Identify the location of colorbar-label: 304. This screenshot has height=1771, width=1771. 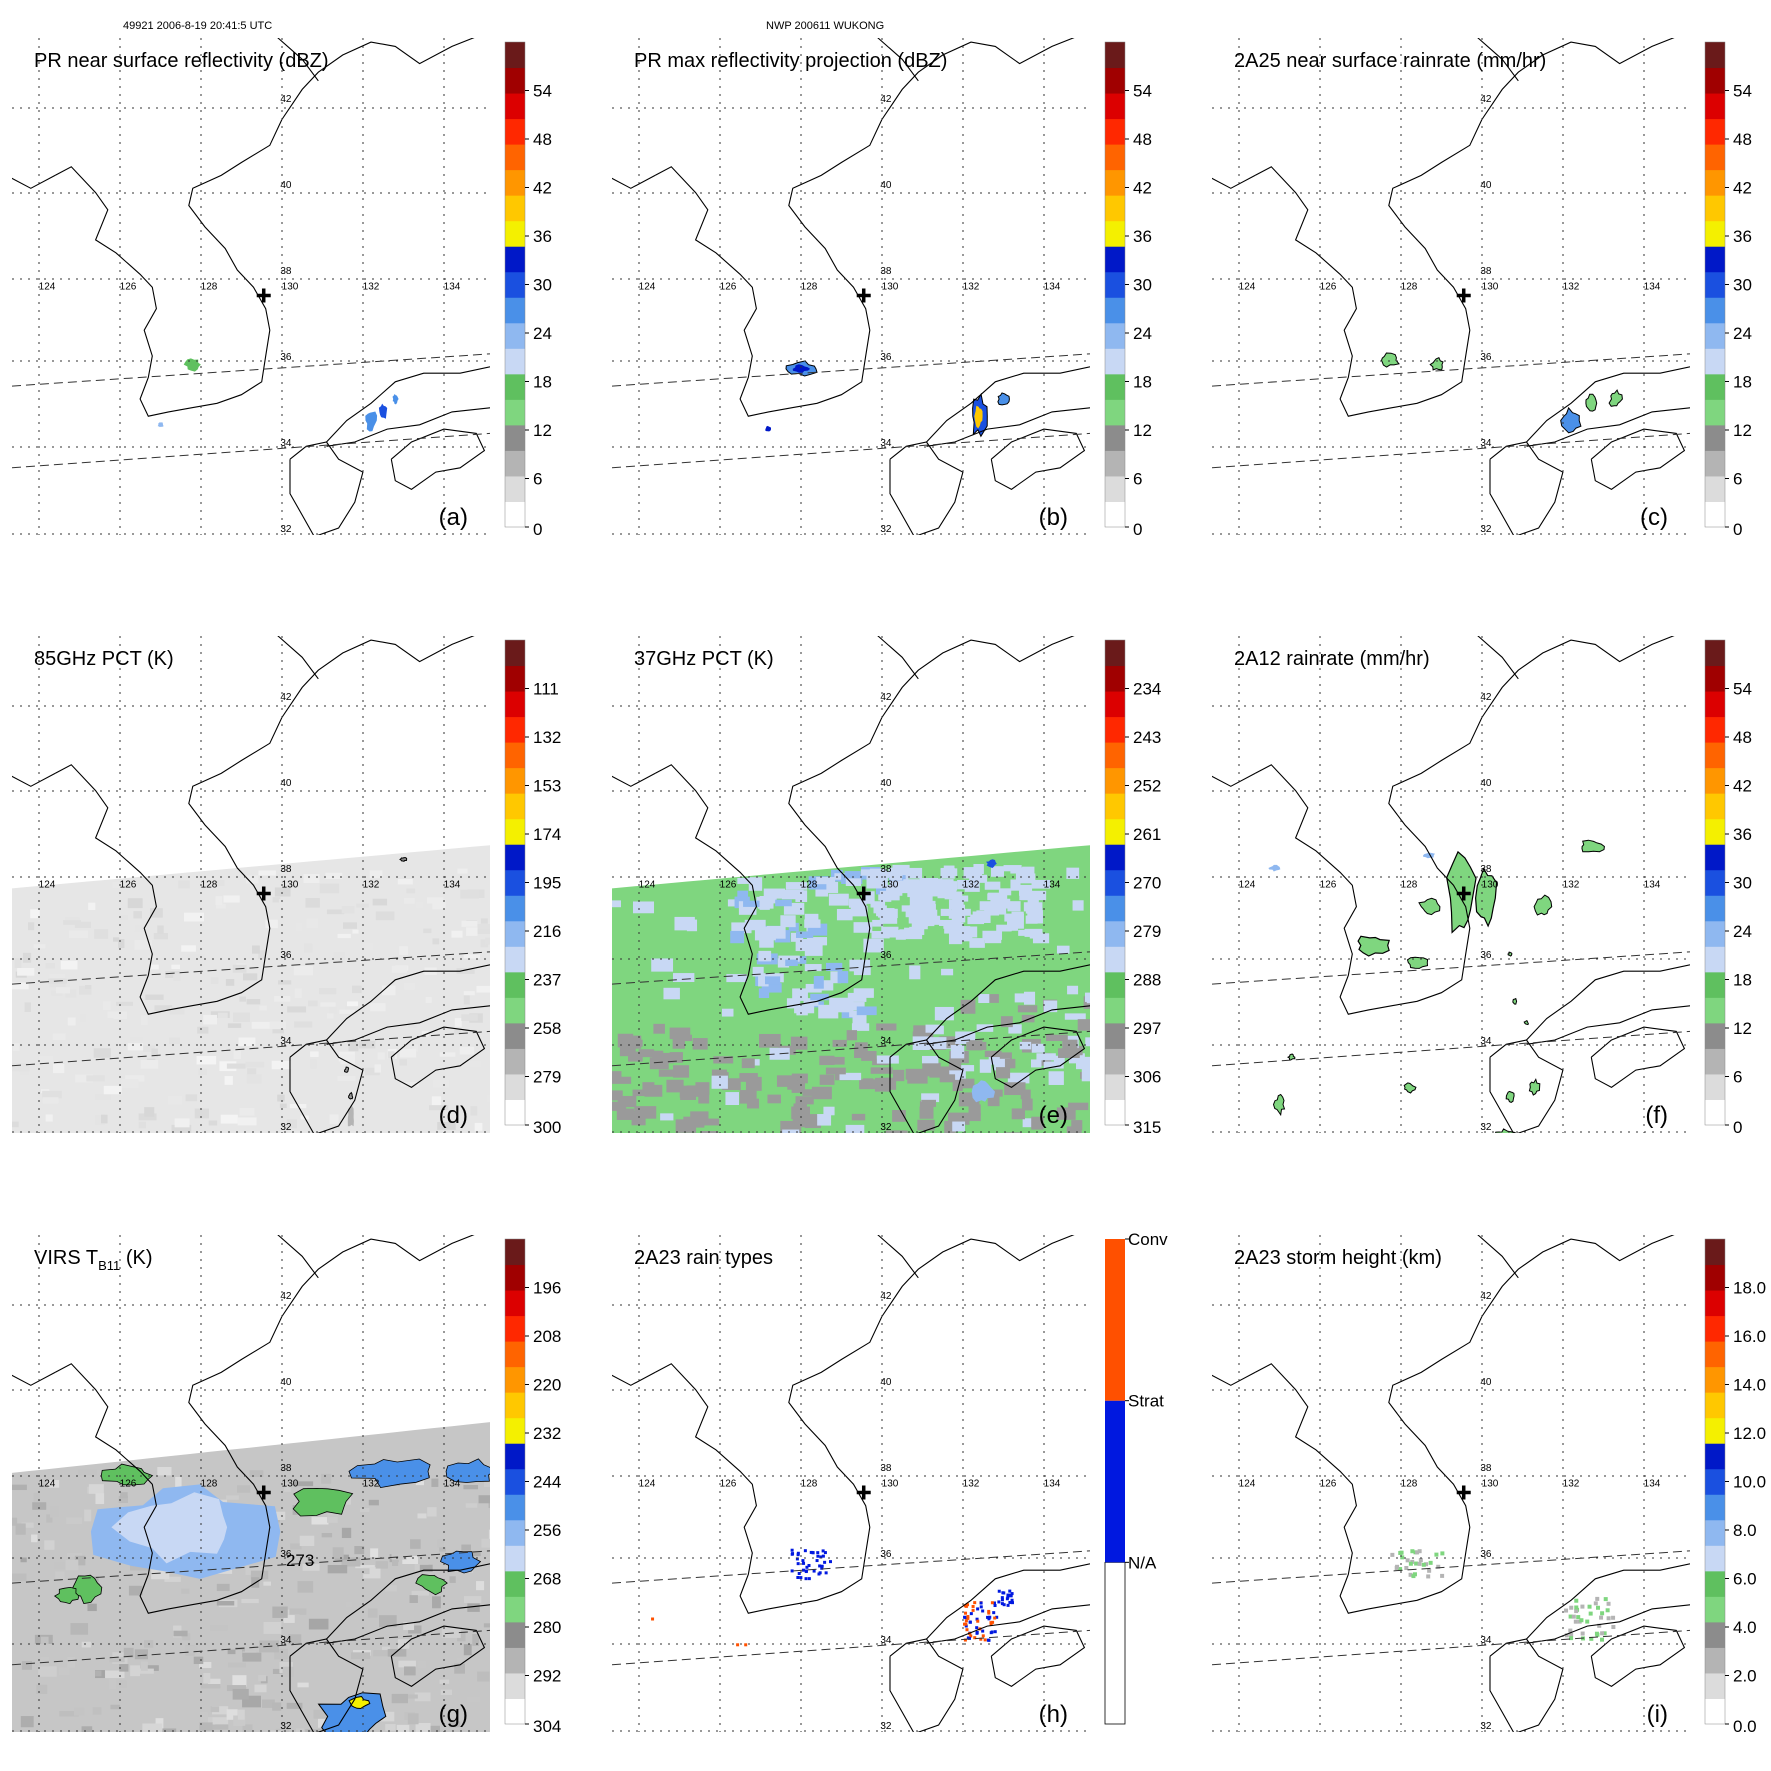
(547, 1726).